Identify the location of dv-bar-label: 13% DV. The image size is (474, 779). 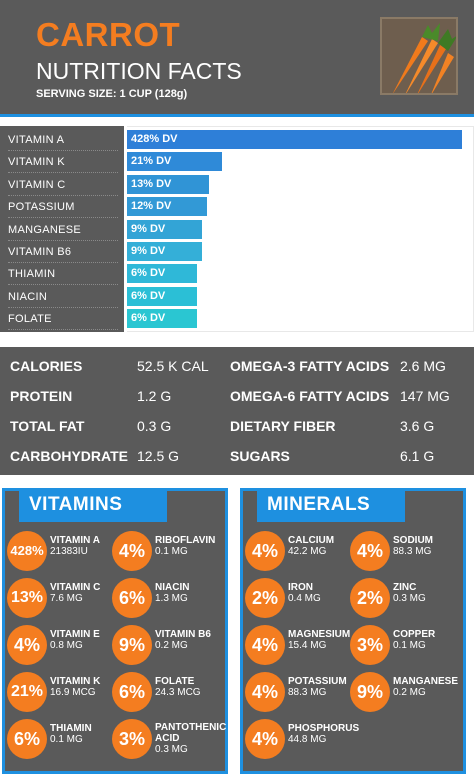
(151, 183).